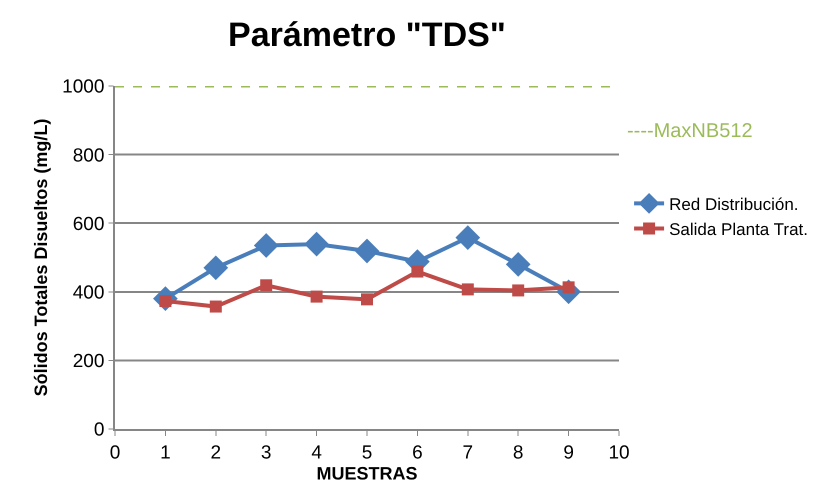 The width and height of the screenshot is (825, 487). What do you see at coordinates (568, 453) in the screenshot?
I see `x-tick-label: 9` at bounding box center [568, 453].